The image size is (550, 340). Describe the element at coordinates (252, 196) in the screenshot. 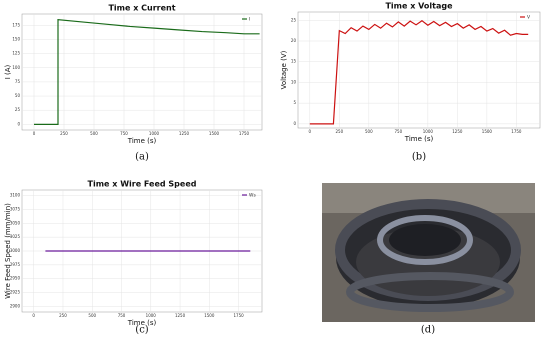

I see `legend-label: Ws` at that location.